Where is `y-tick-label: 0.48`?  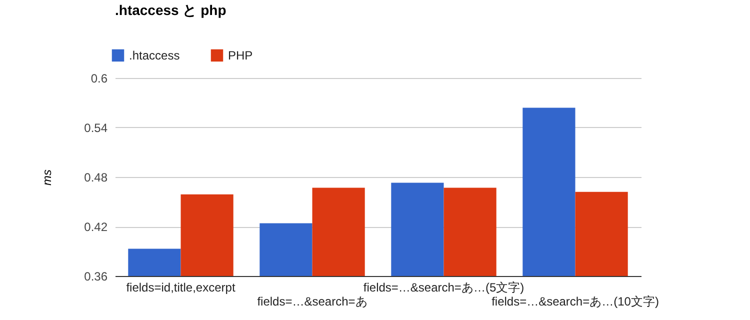 y-tick-label: 0.48 is located at coordinates (96, 177).